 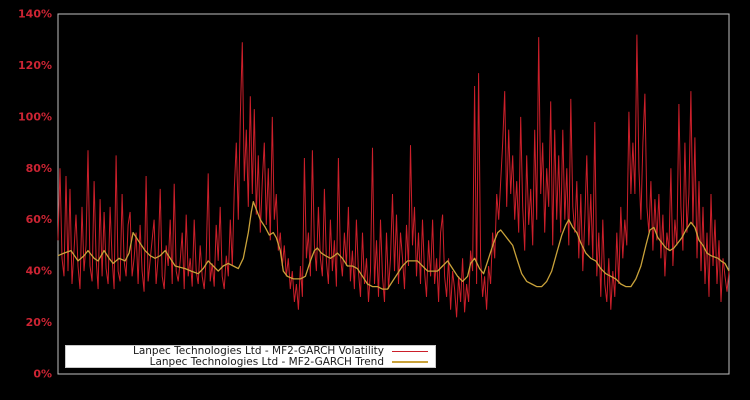 What do you see at coordinates (39, 322) in the screenshot?
I see `y-tick-label: 20%` at bounding box center [39, 322].